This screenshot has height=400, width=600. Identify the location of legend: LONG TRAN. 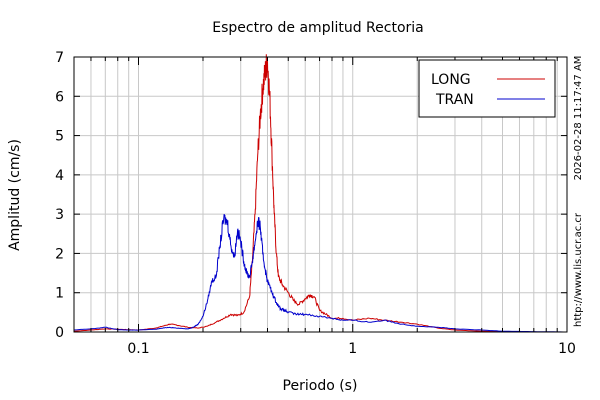
(487, 88).